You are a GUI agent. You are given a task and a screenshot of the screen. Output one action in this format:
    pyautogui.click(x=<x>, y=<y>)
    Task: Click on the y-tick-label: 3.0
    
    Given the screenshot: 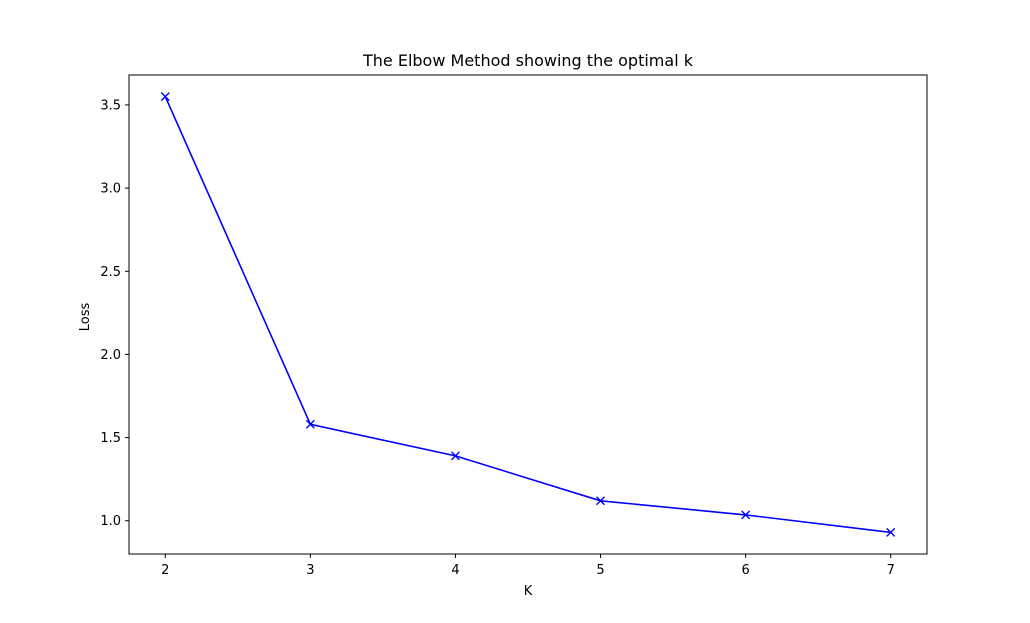 What is the action you would take?
    pyautogui.click(x=110, y=189)
    